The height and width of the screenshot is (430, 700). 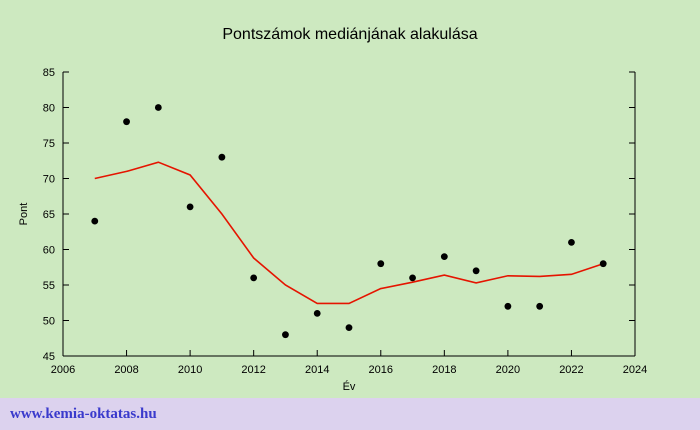 I want to click on x-tick-label: 2020, so click(x=508, y=370).